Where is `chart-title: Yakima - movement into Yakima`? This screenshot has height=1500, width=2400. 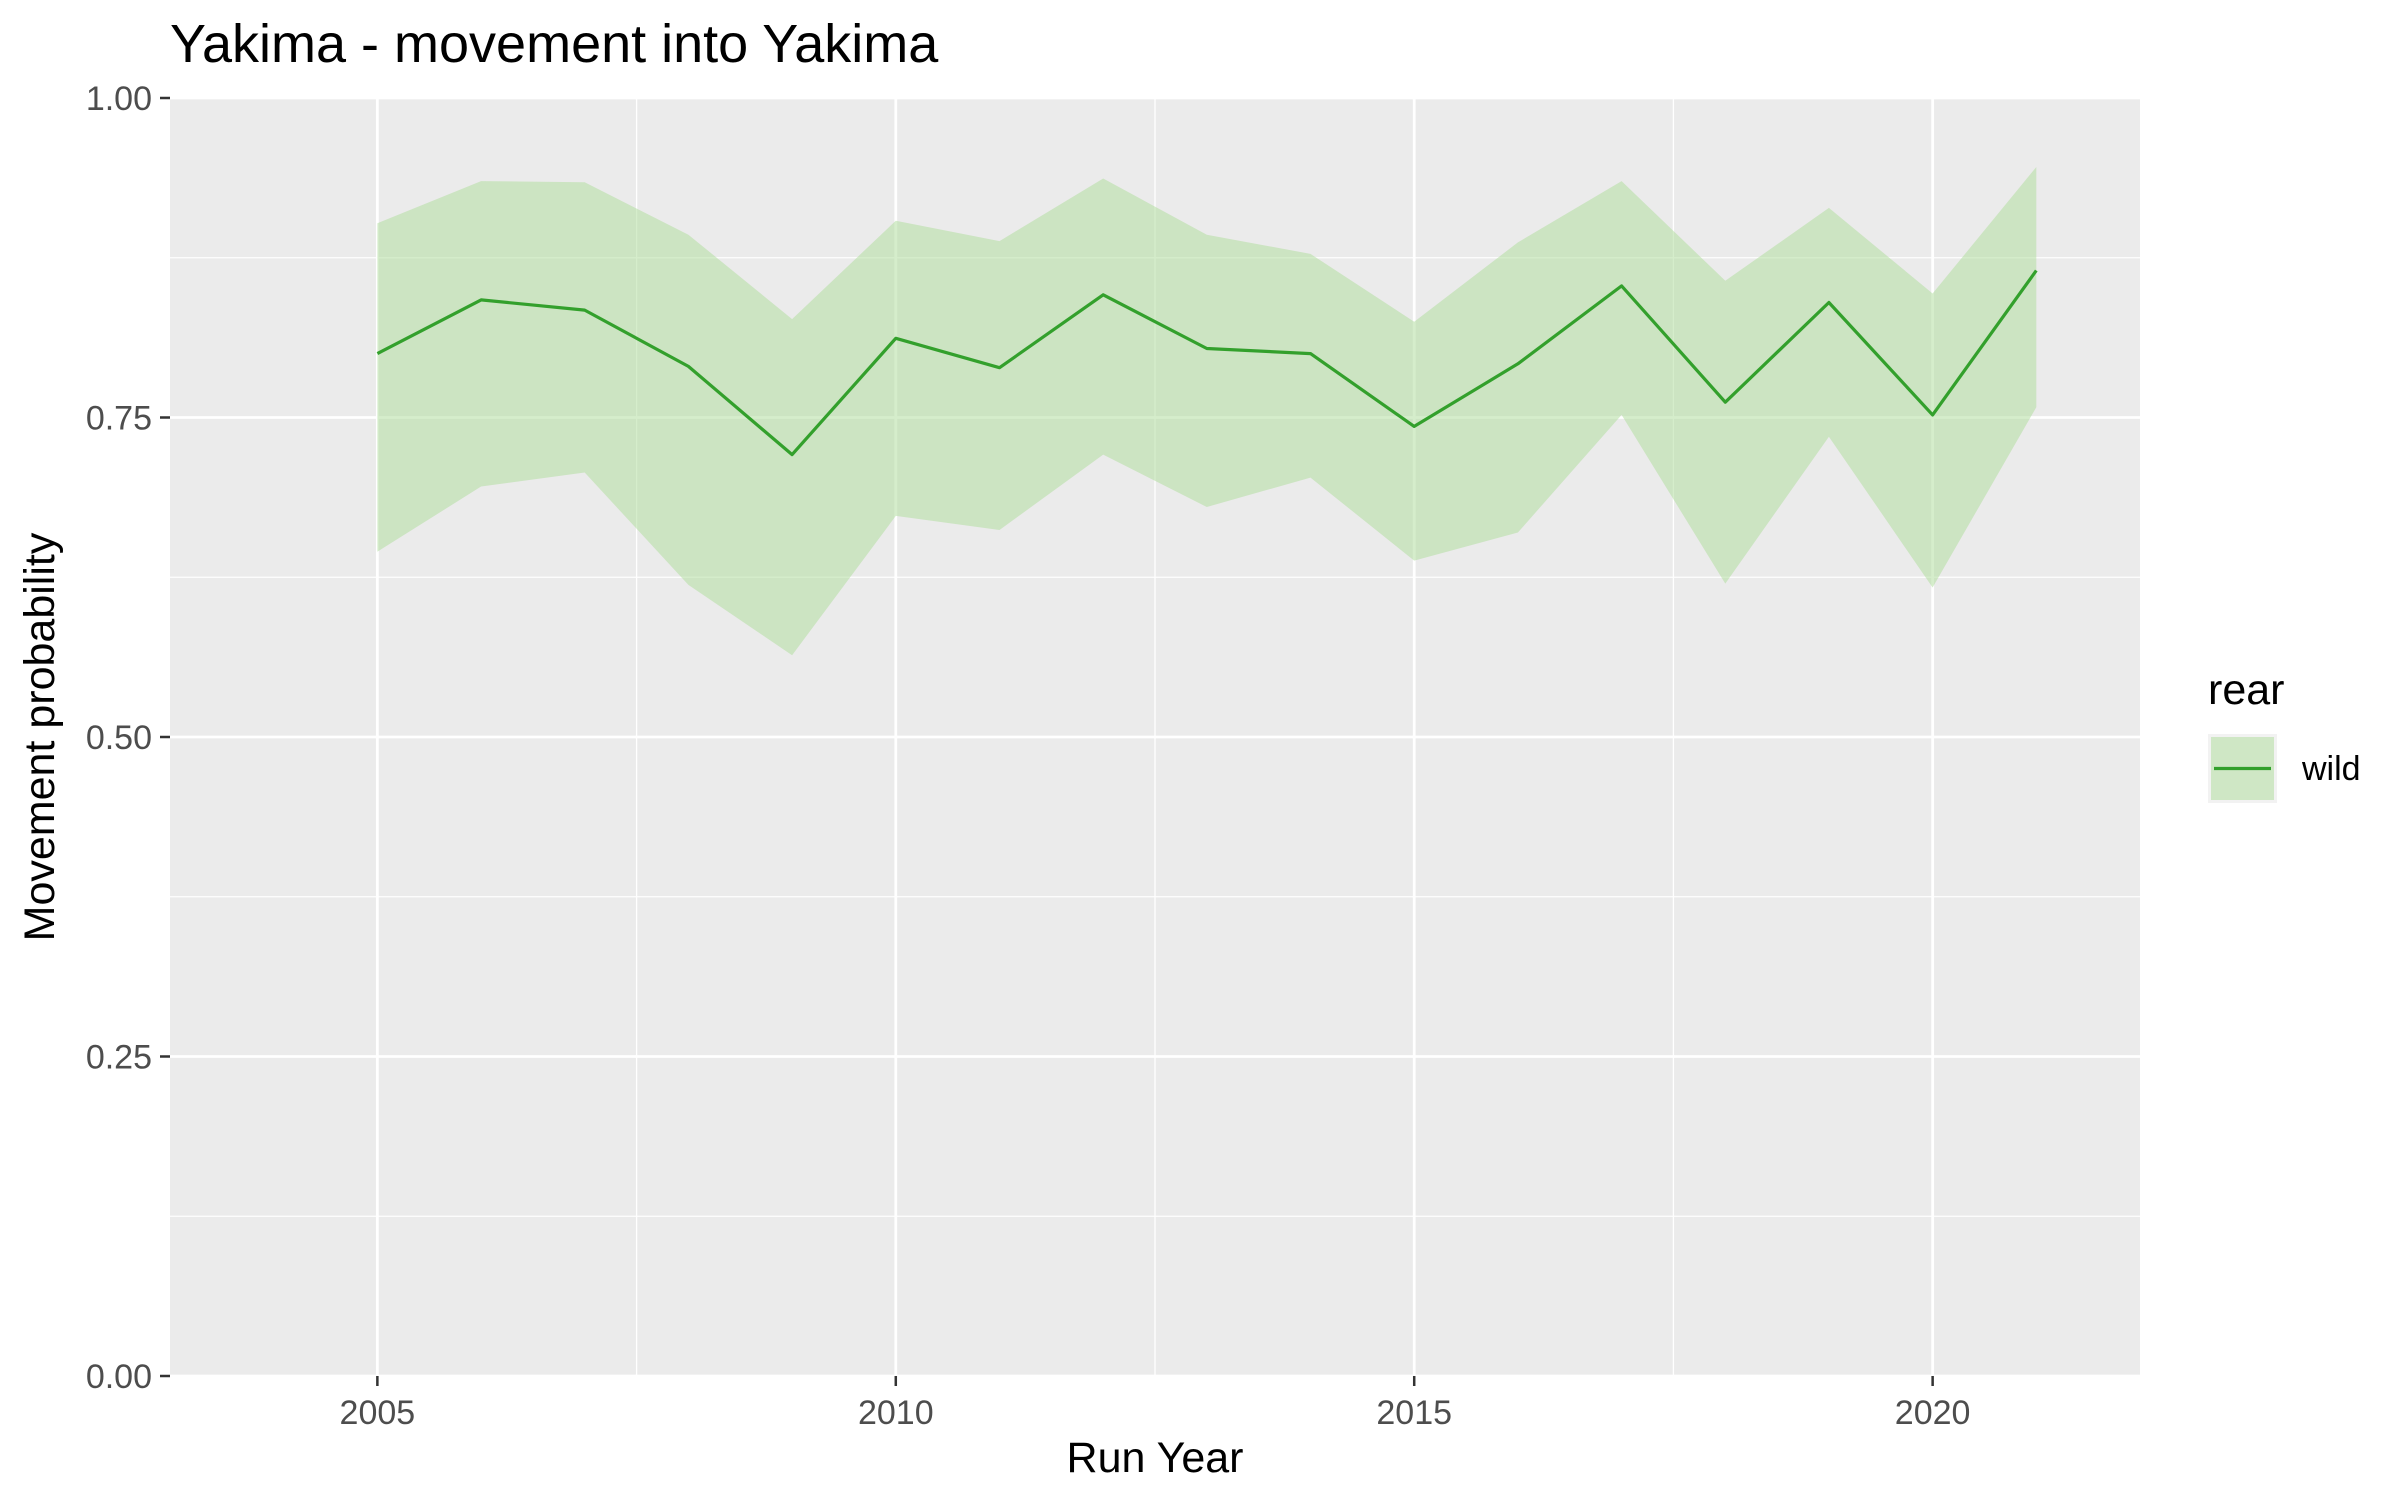
chart-title: Yakima - movement into Yakima is located at coordinates (554, 44).